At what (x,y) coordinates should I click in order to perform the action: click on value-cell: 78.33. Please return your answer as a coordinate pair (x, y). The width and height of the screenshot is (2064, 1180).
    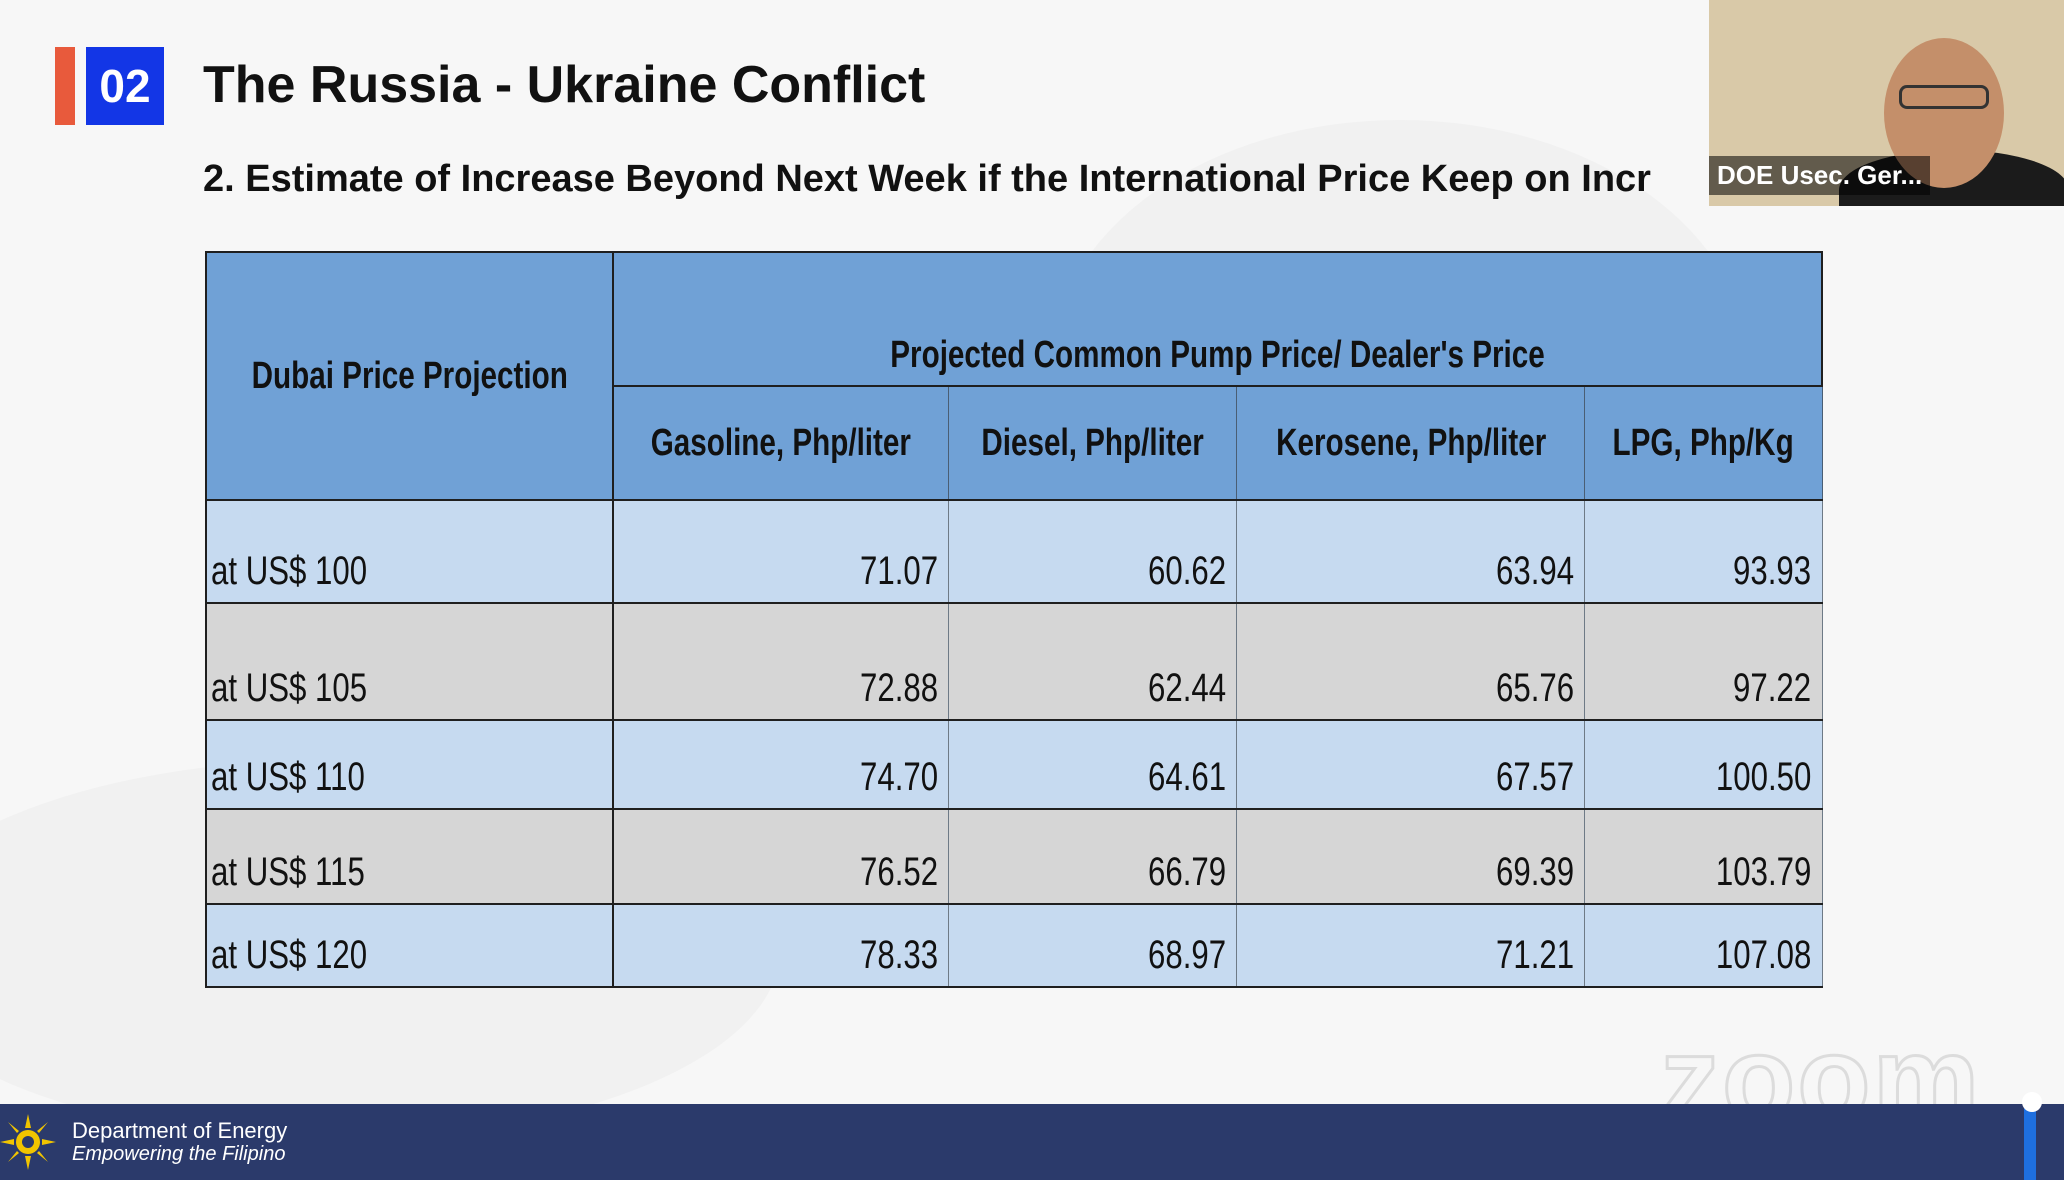
    Looking at the image, I should click on (781, 945).